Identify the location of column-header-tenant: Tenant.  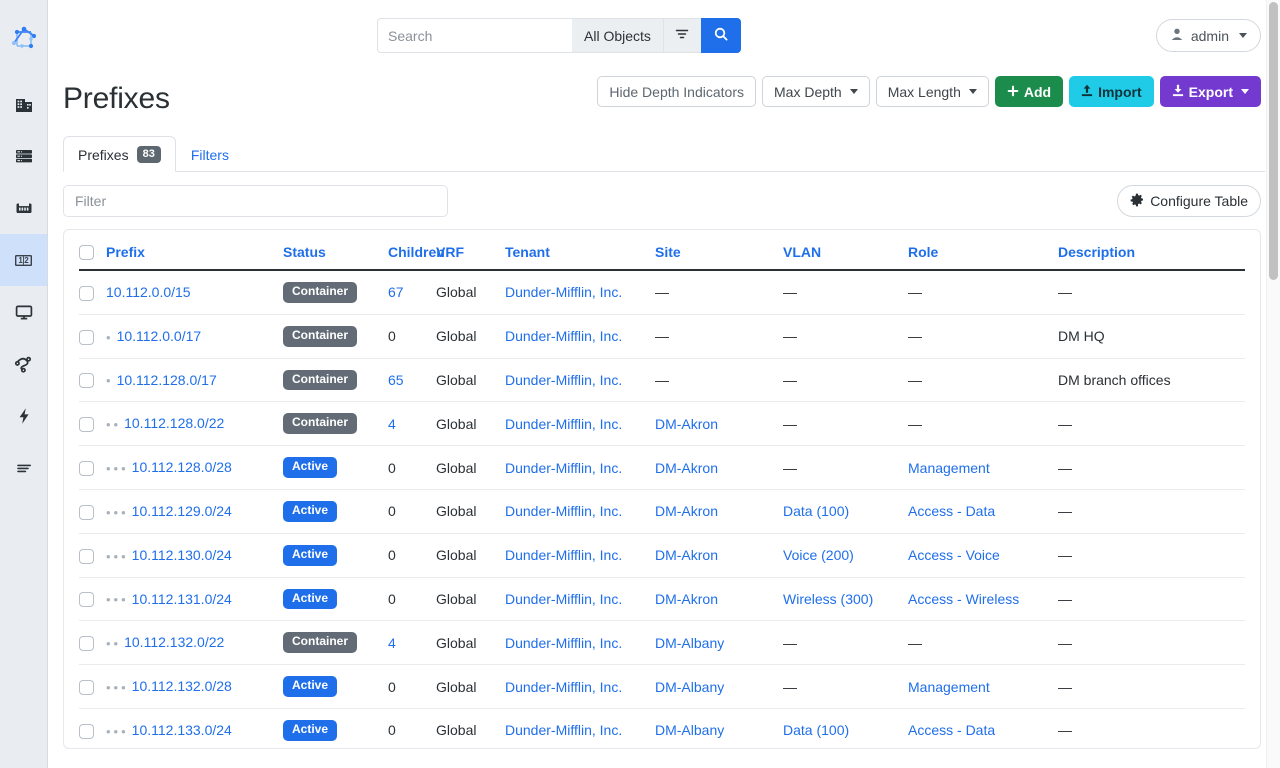
(580, 257).